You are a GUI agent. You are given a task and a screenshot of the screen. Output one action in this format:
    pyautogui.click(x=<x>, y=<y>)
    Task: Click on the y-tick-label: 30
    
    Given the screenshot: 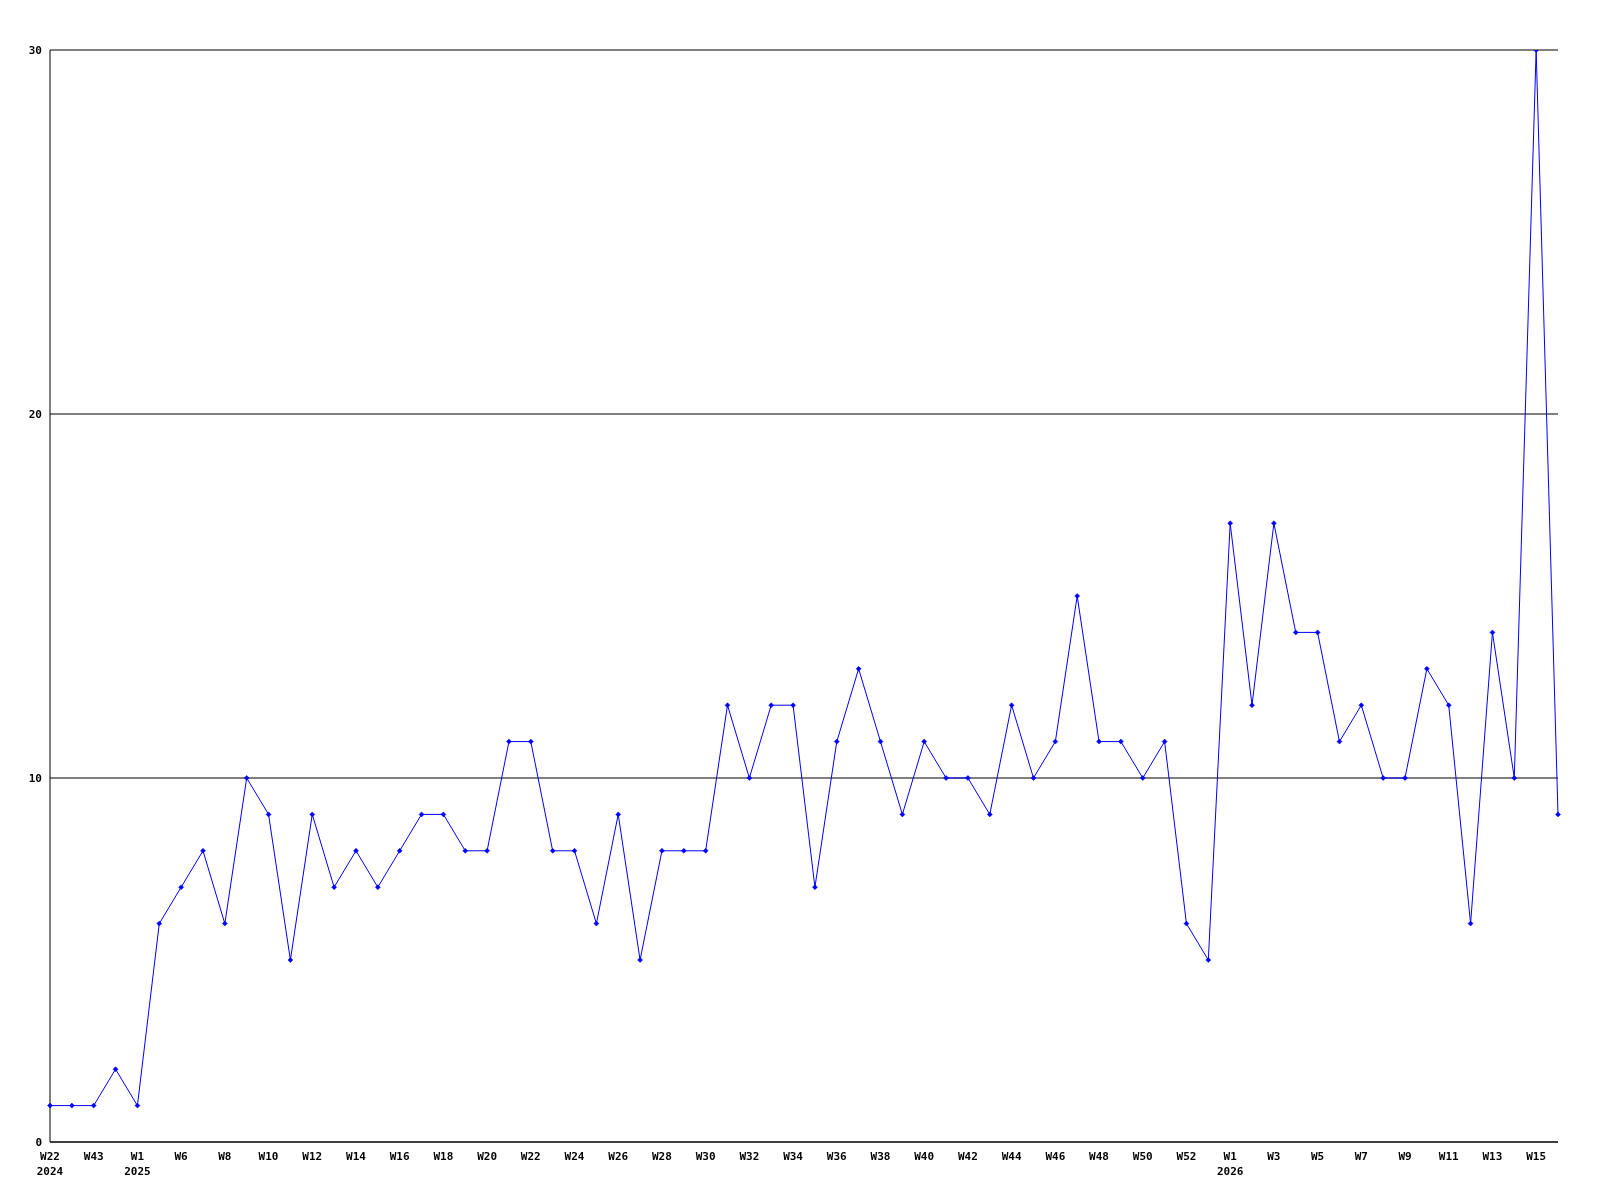 What is the action you would take?
    pyautogui.click(x=35, y=50)
    